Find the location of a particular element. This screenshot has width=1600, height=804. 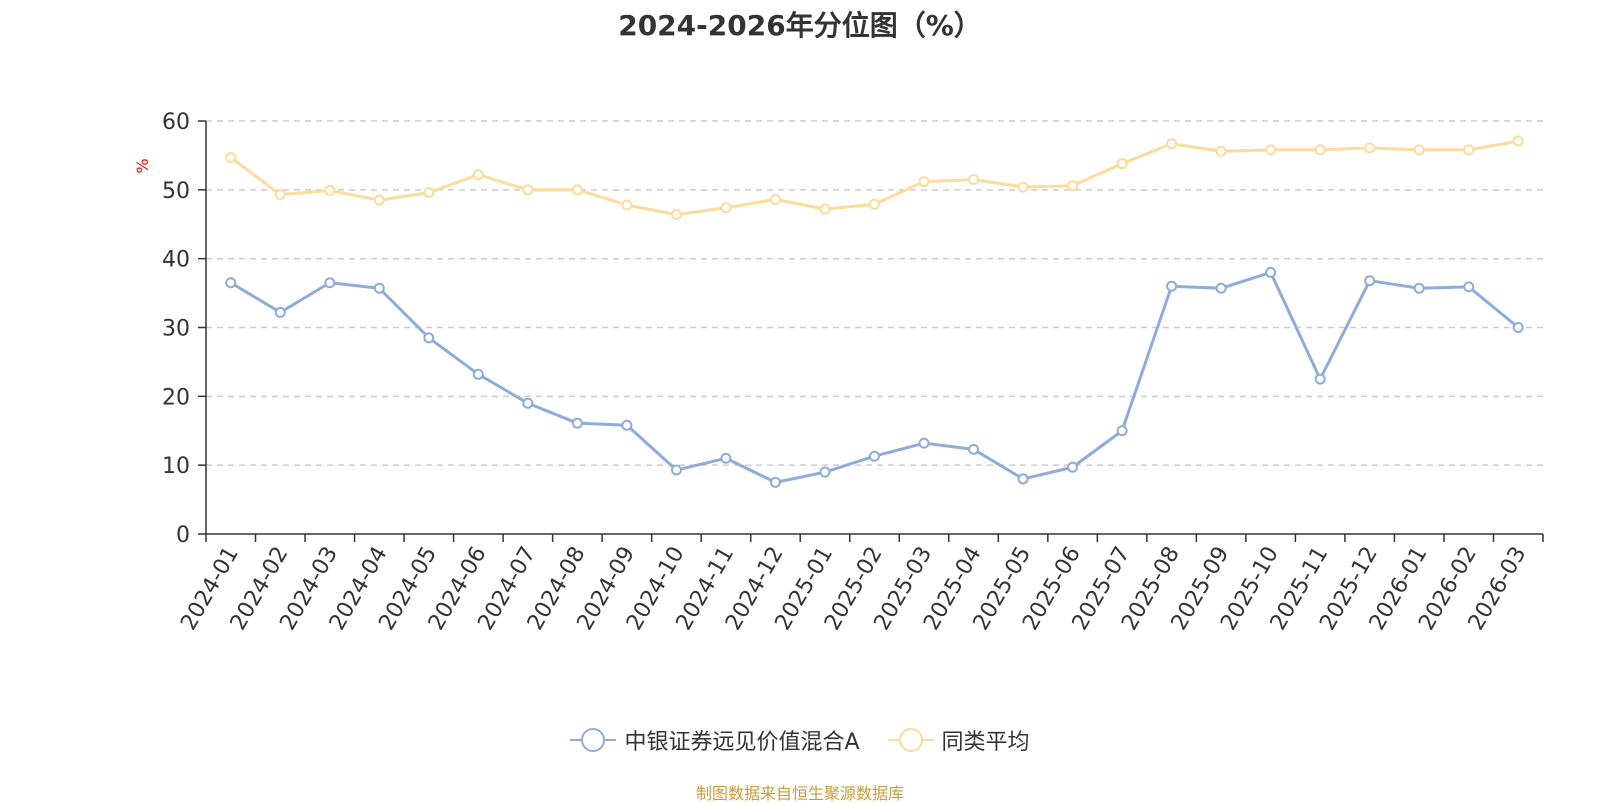

y-tick-label: 20 is located at coordinates (176, 397).